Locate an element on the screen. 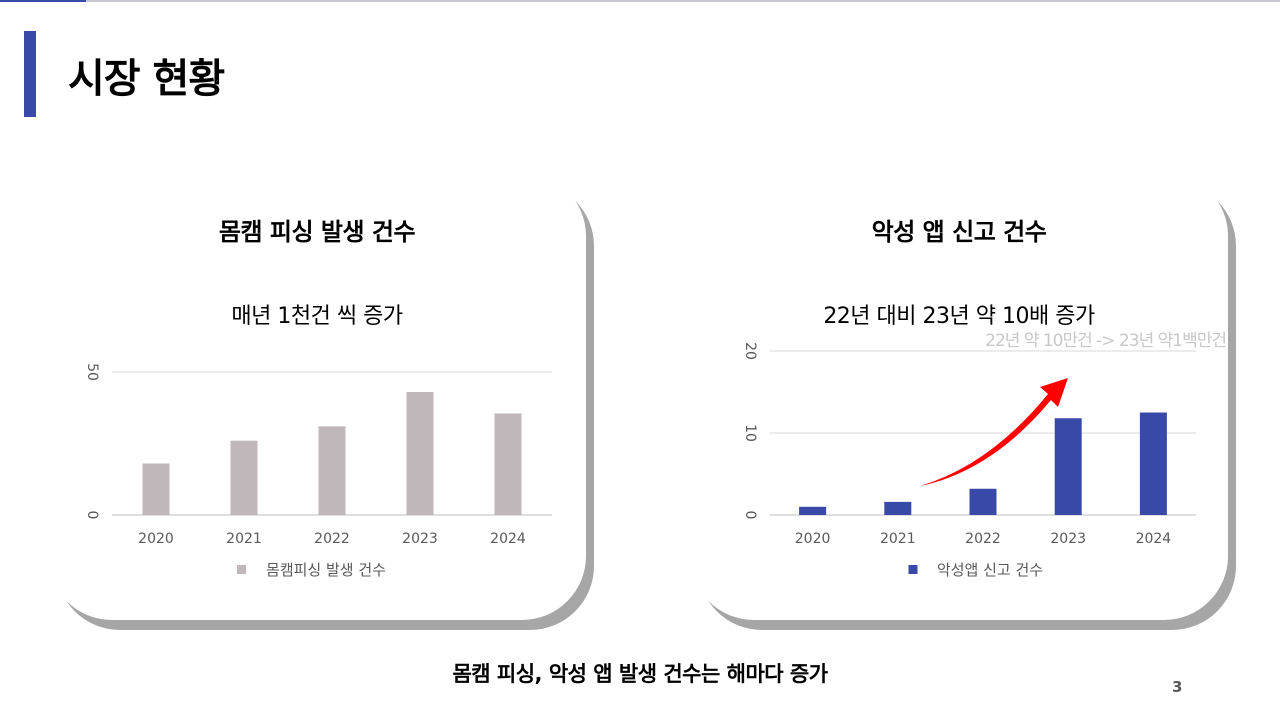 This screenshot has height=720, width=1280. legend-label: 악성앱 신고 건수 is located at coordinates (990, 570).